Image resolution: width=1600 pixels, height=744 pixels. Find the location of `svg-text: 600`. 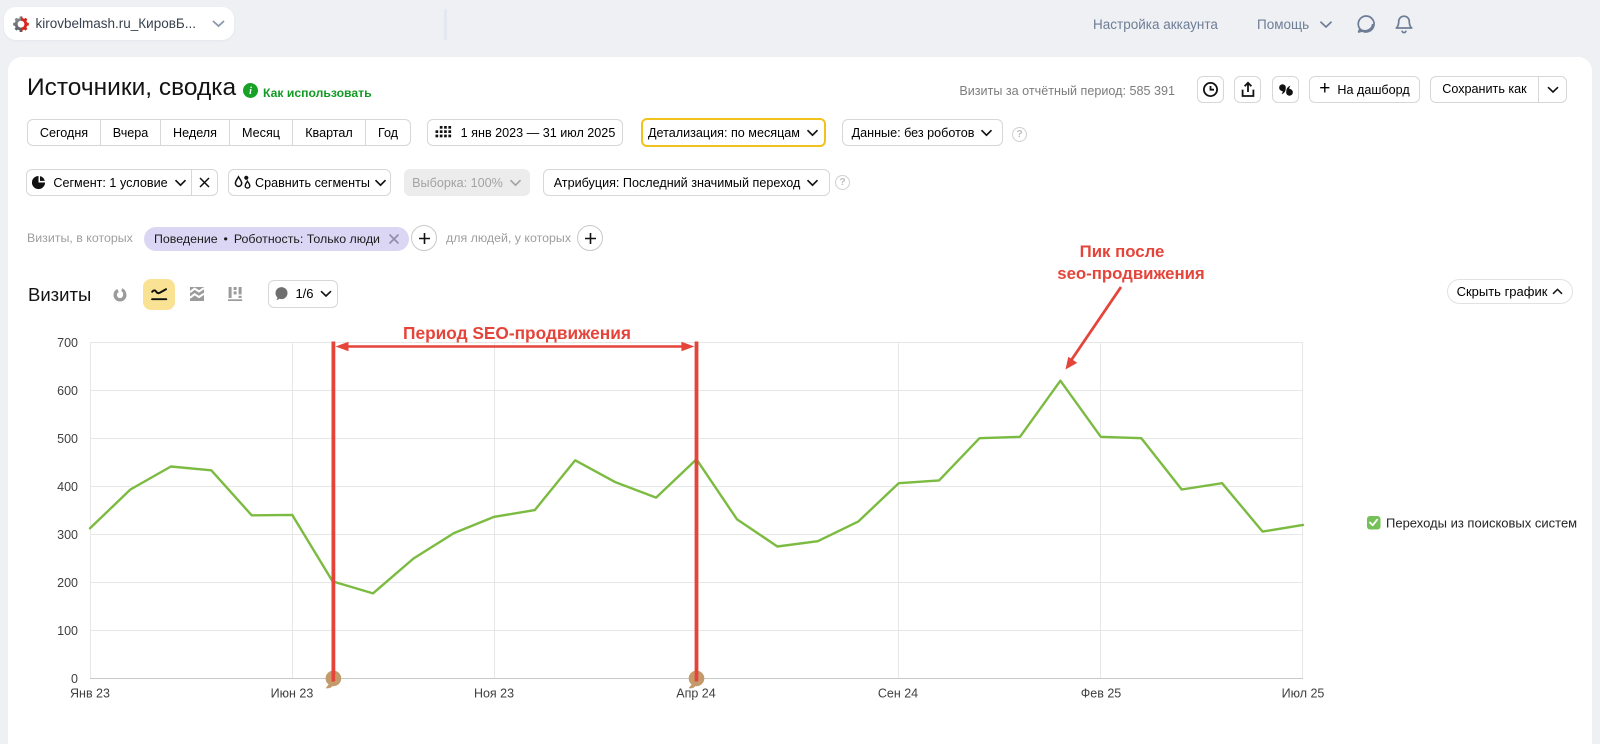

svg-text: 600 is located at coordinates (67, 391).